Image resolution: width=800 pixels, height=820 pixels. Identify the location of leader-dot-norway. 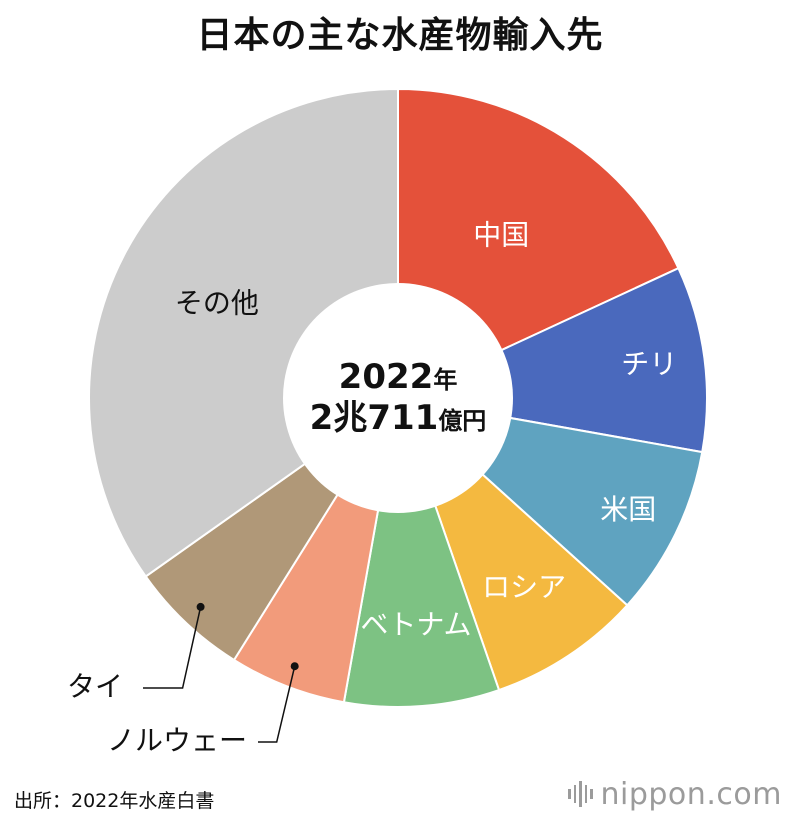
(294, 666).